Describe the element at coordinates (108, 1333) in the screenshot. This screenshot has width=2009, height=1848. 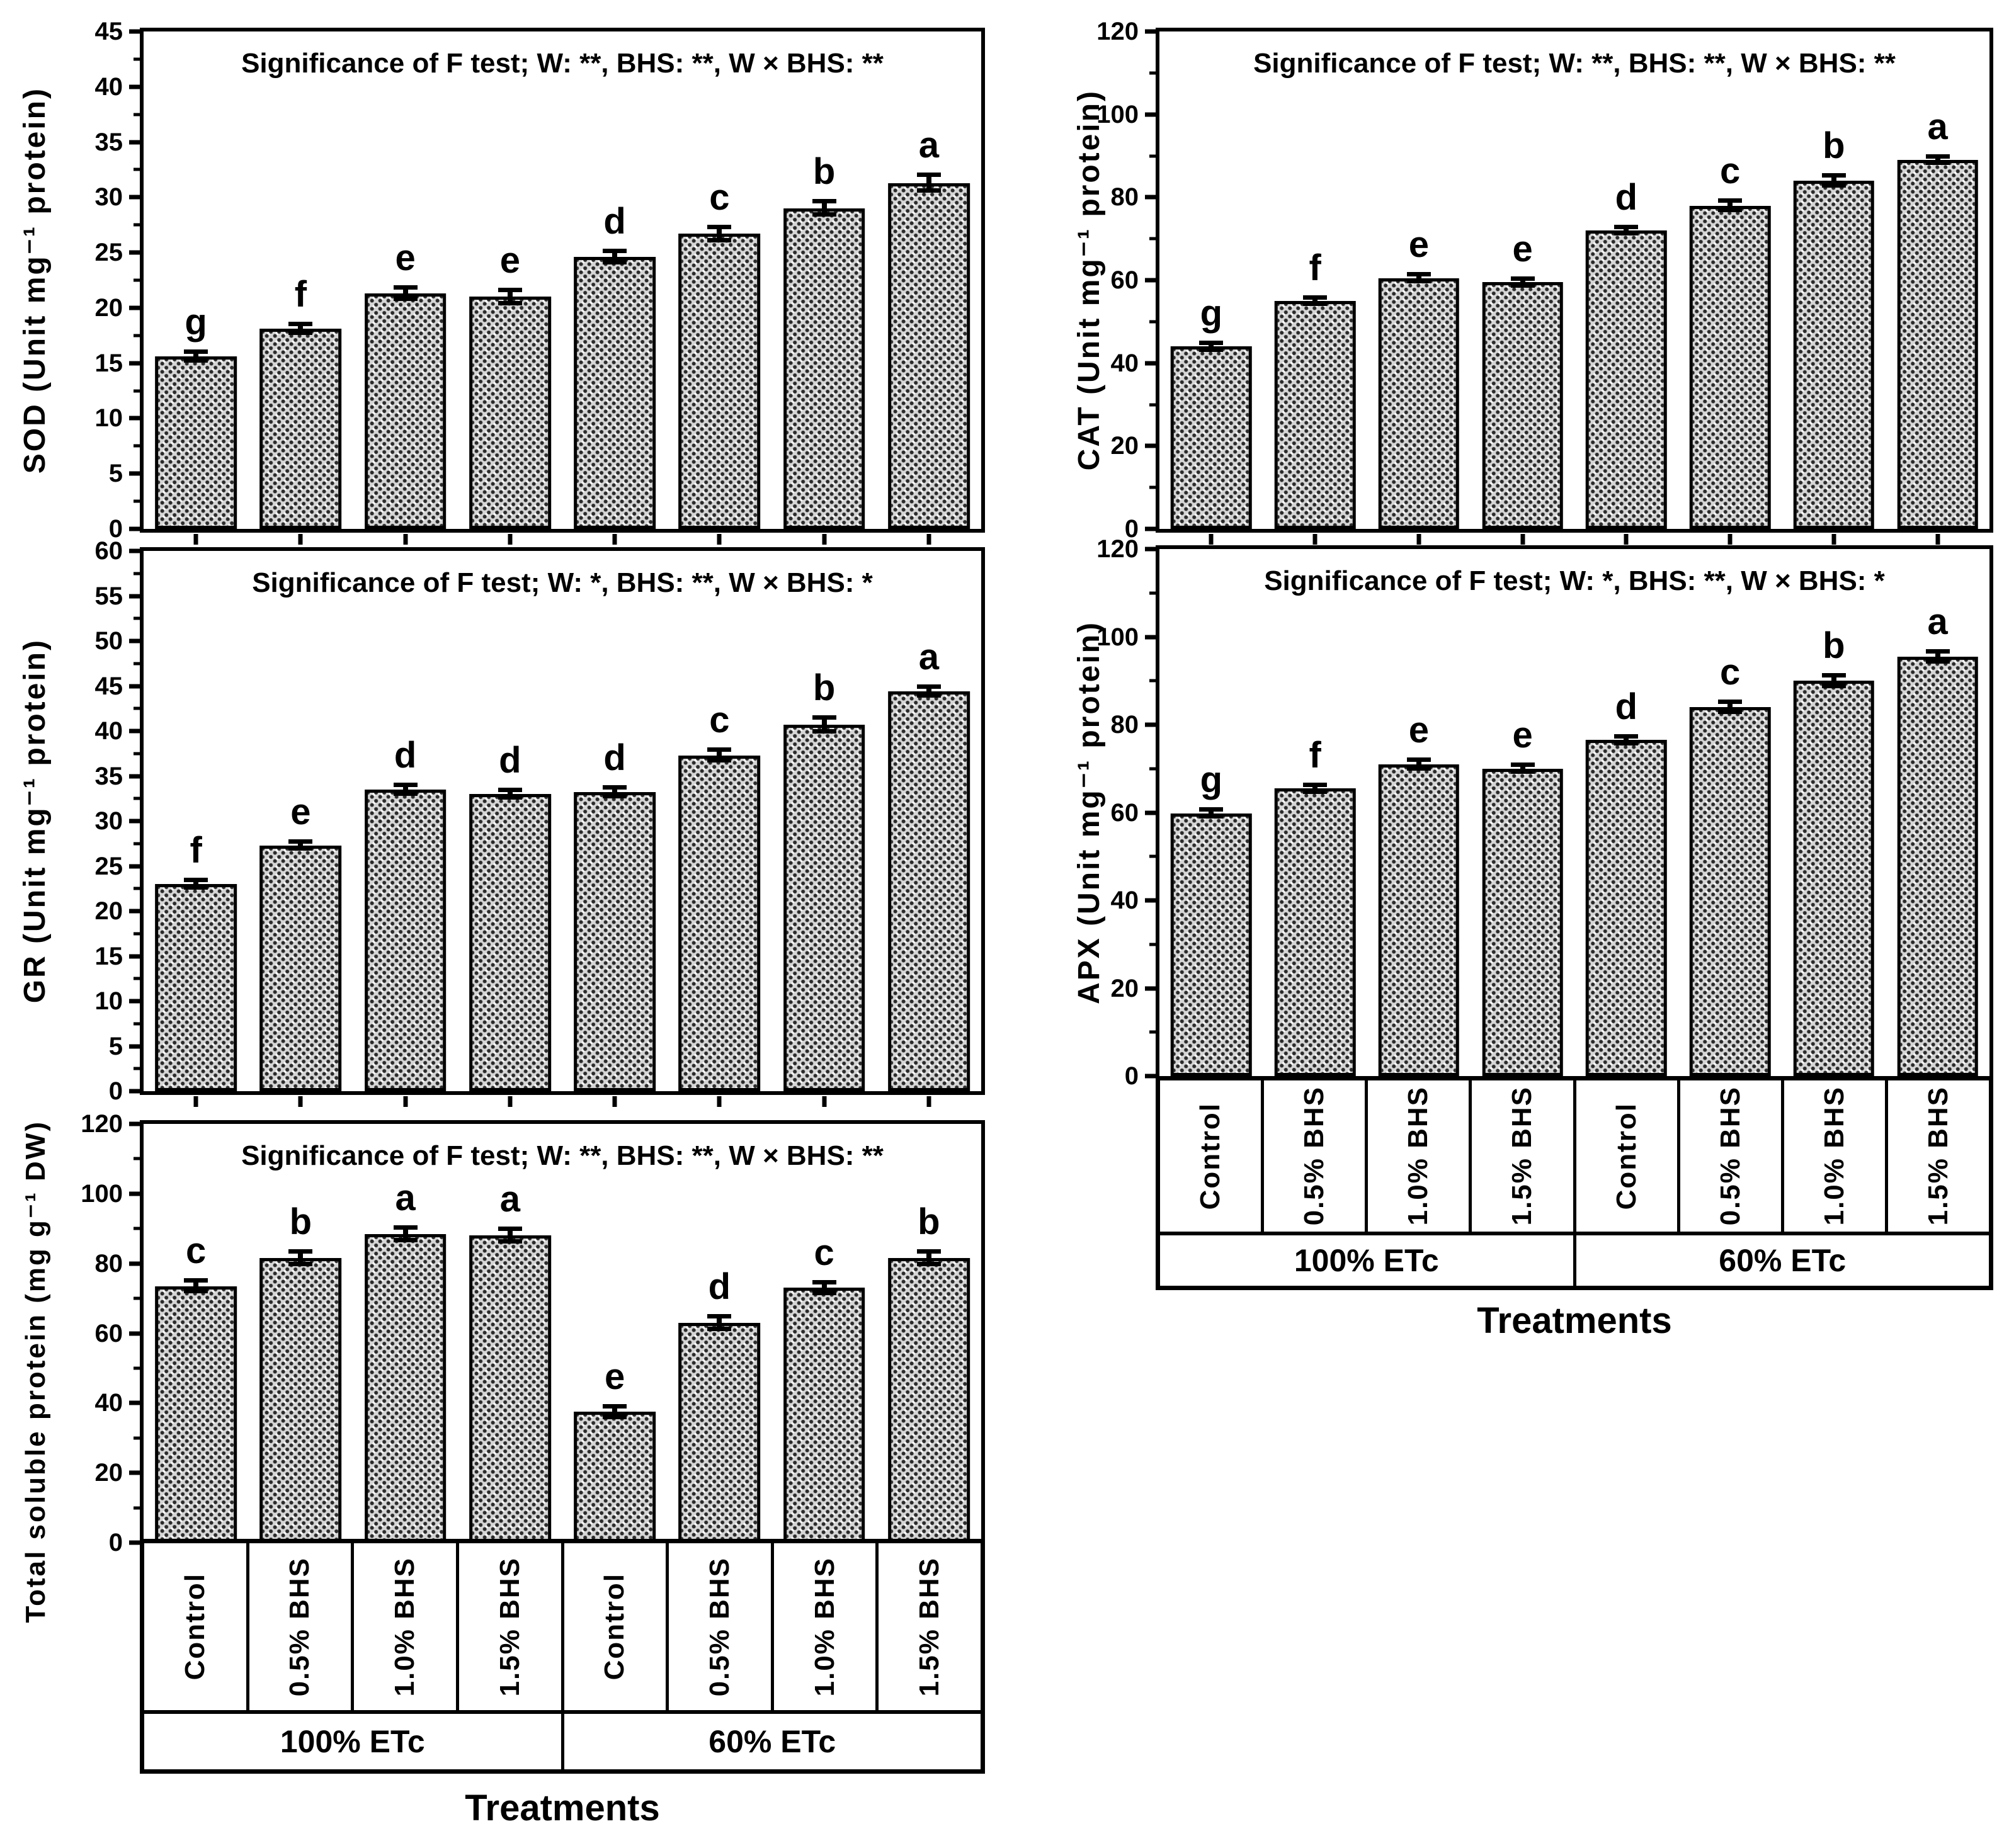
I see `y-tick-label: 60` at that location.